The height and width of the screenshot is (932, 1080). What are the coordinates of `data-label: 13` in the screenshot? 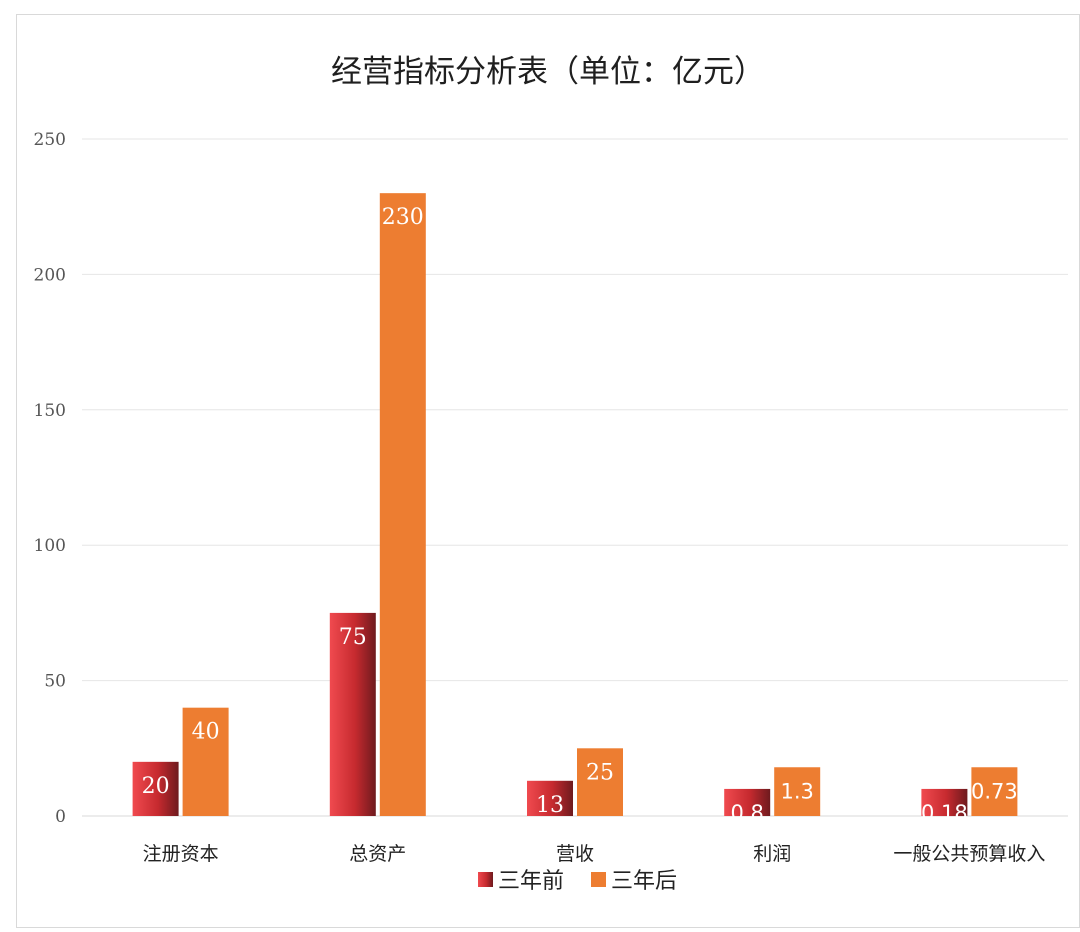 It's located at (550, 805).